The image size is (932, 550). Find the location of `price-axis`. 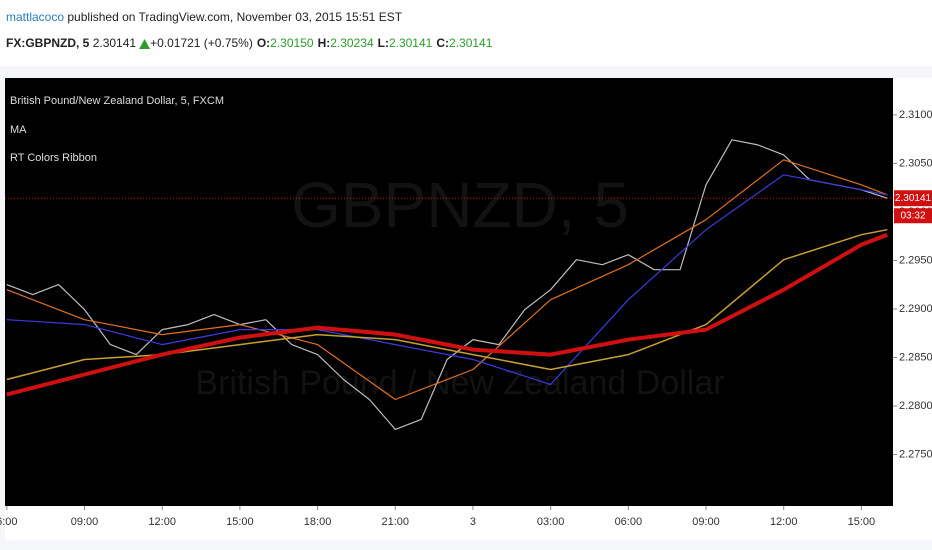

price-axis is located at coordinates (912, 309).